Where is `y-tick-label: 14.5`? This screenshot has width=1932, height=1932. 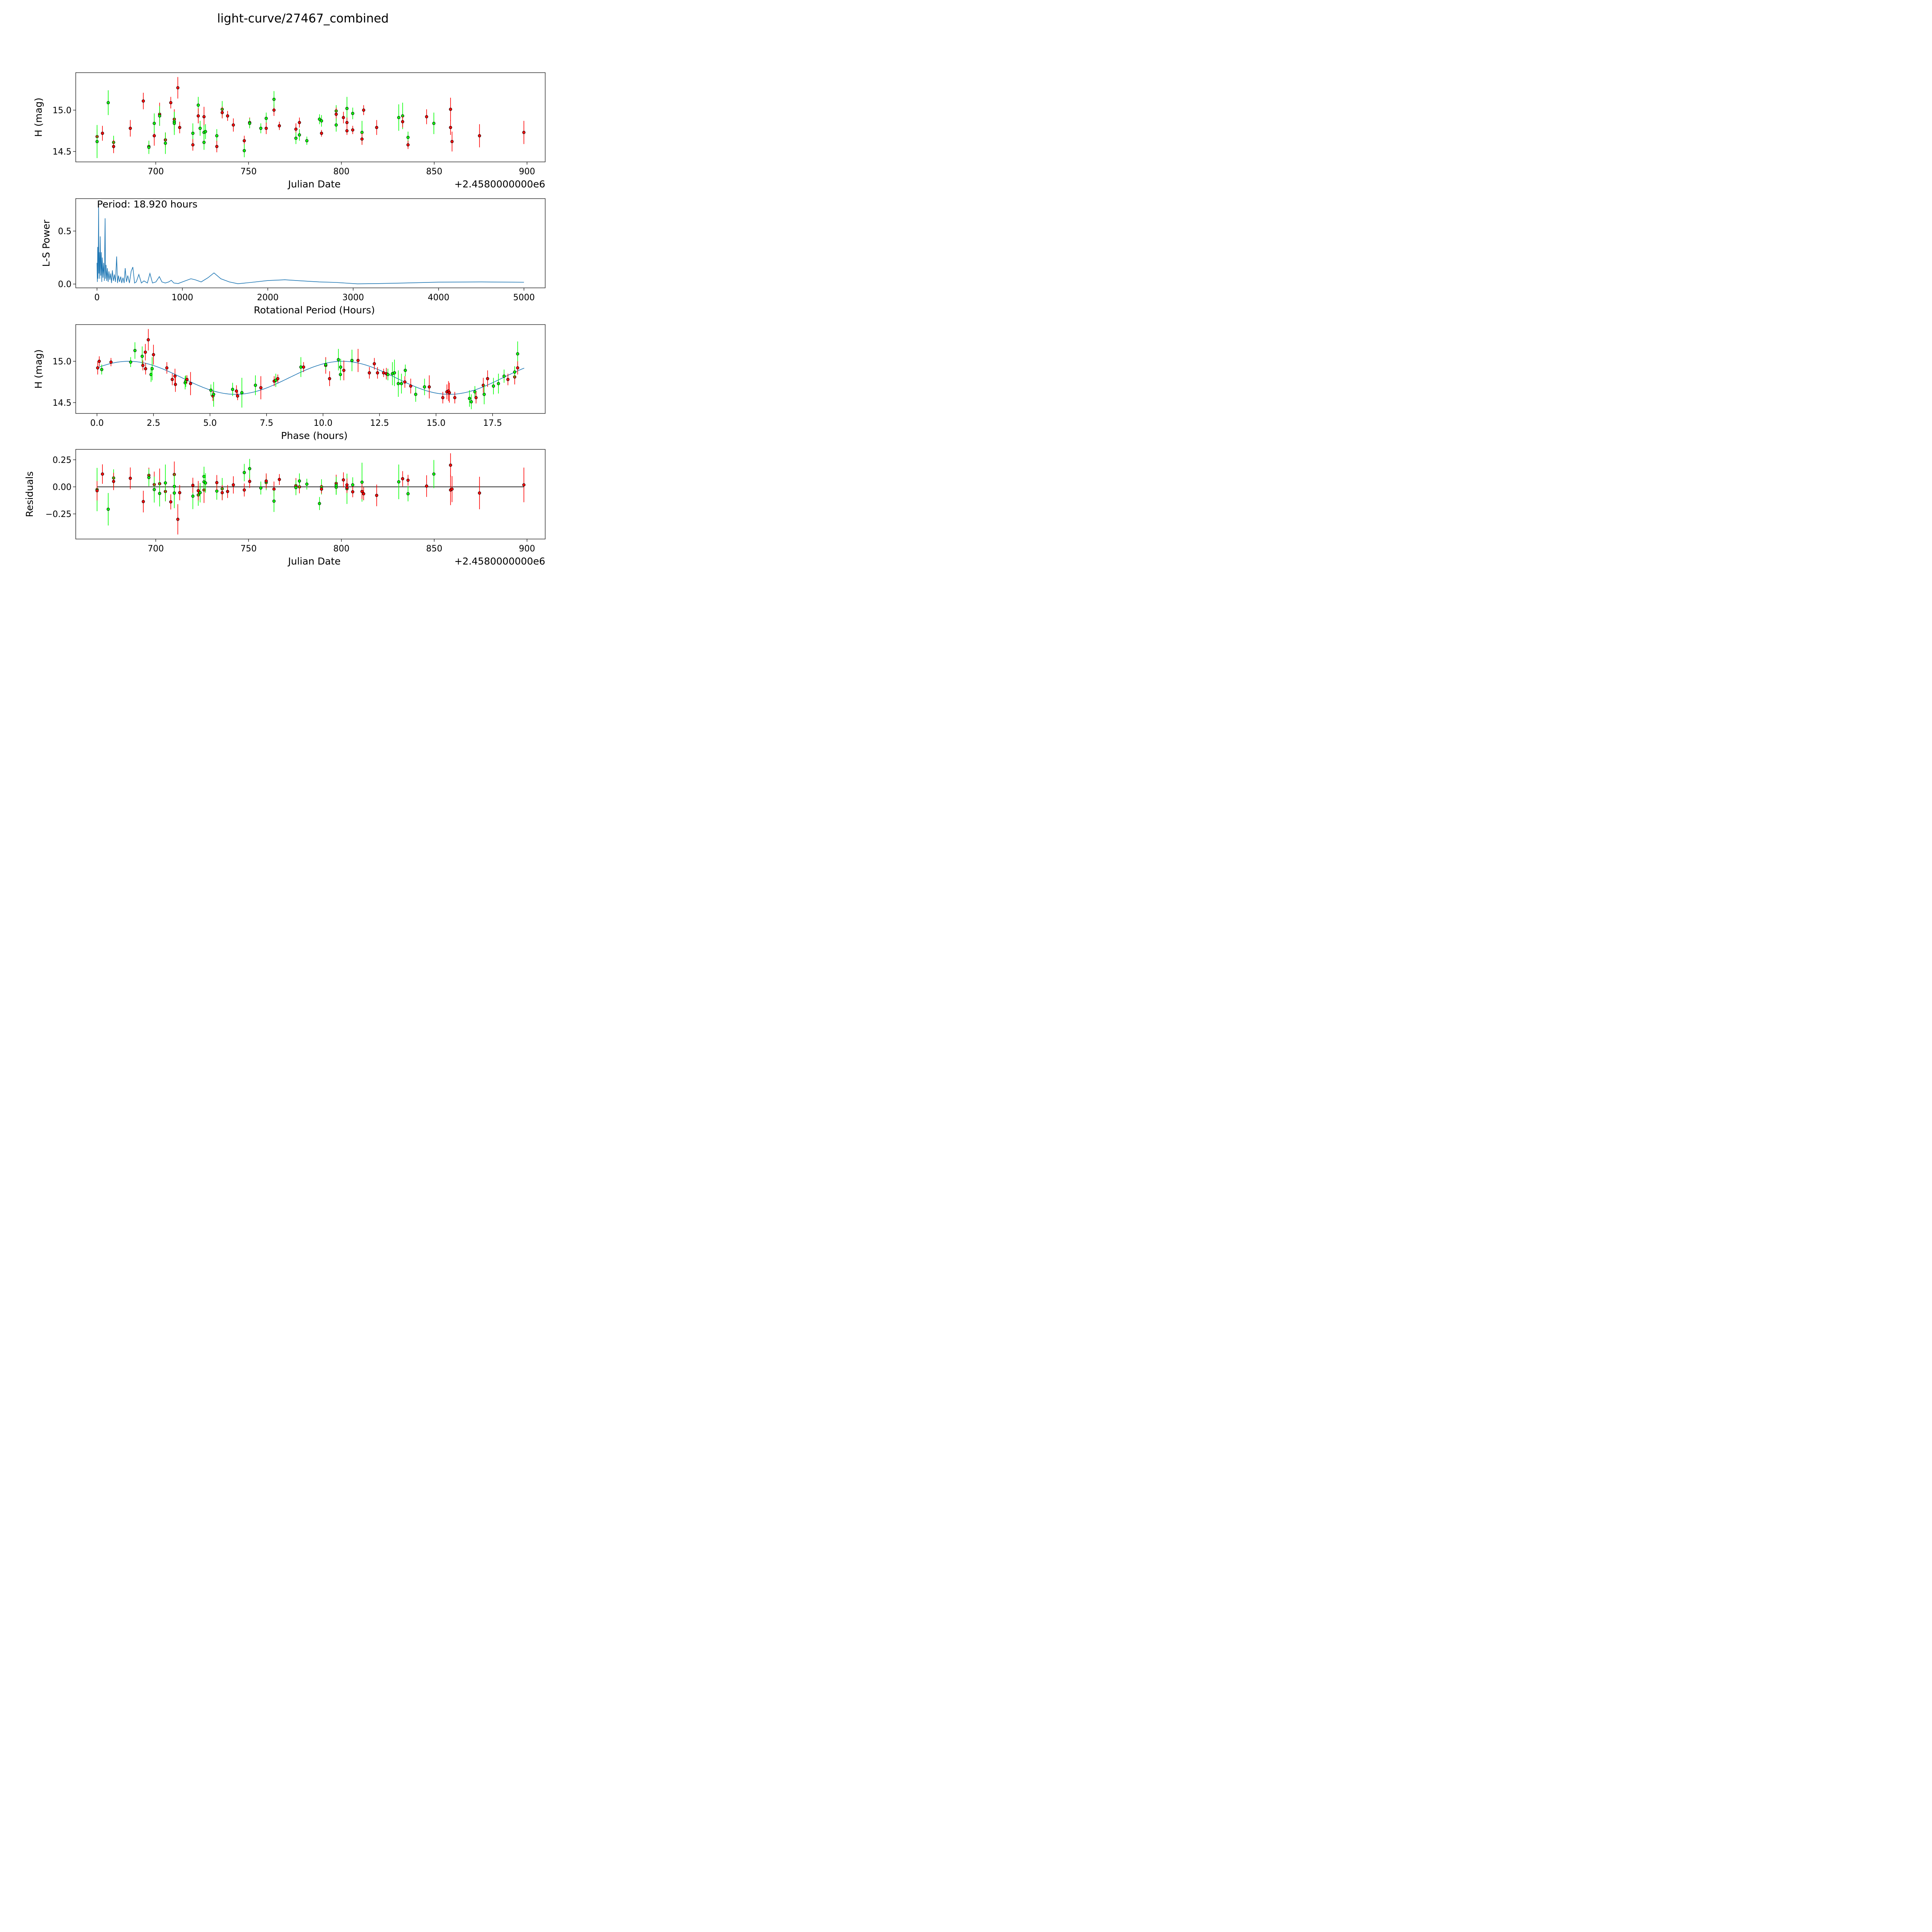 y-tick-label: 14.5 is located at coordinates (62, 403).